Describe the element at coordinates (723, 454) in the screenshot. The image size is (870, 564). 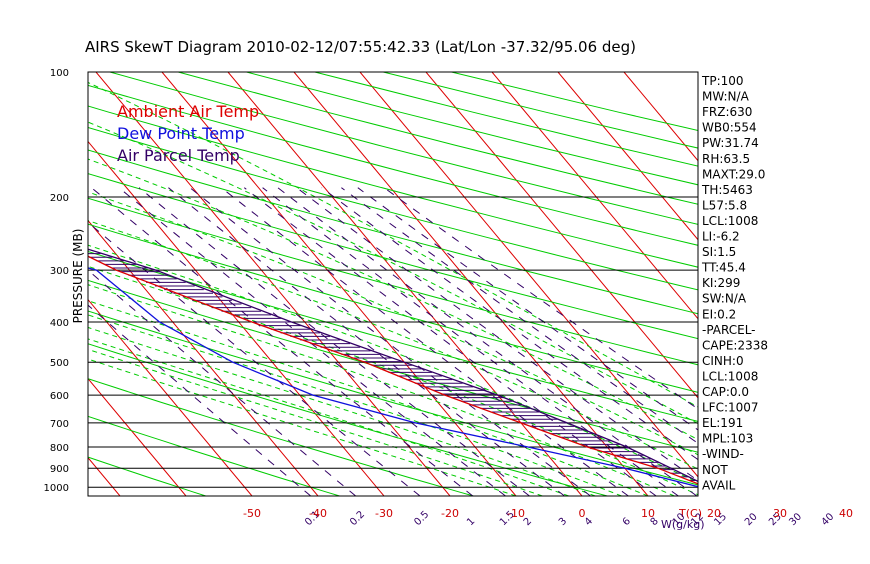
I see `index-label: -WIND-` at that location.